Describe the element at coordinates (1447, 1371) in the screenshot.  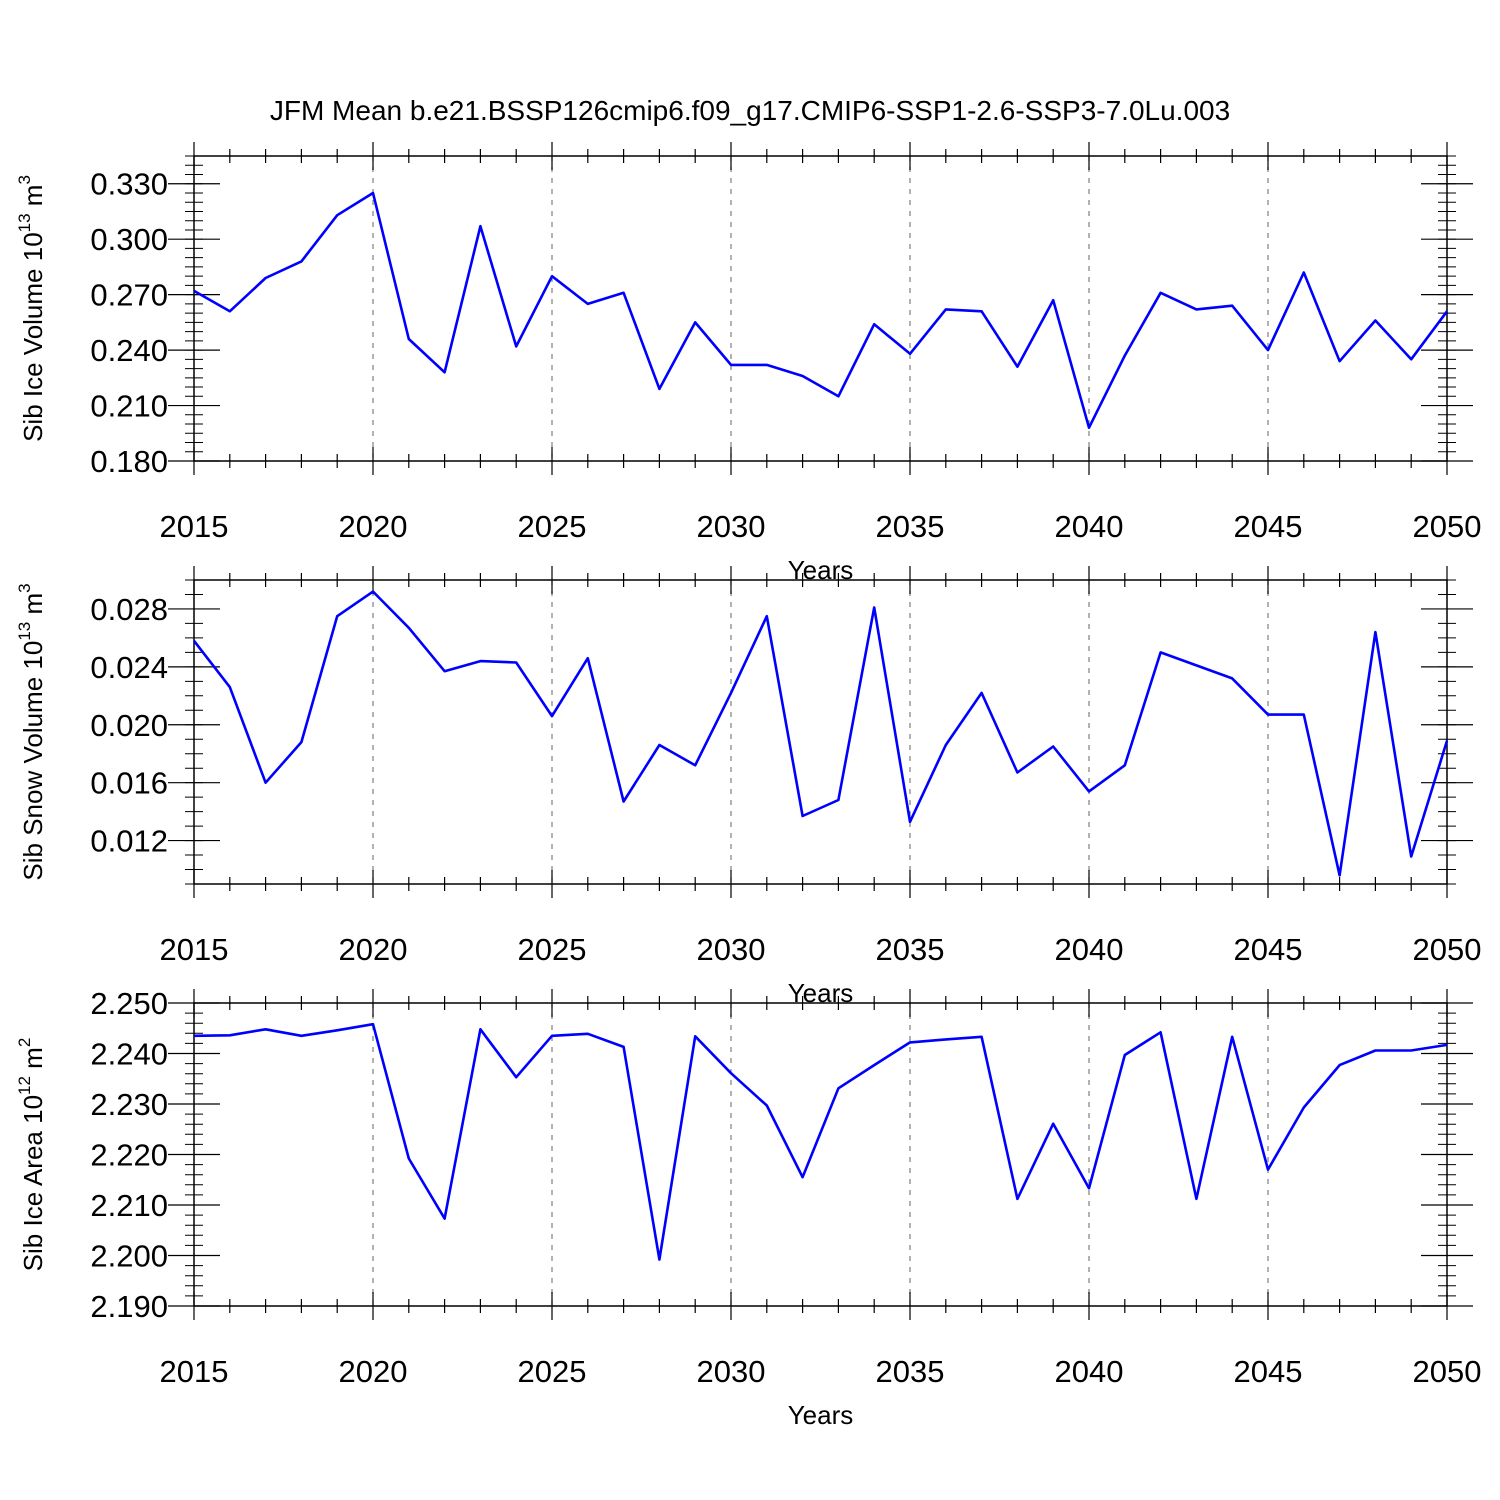
I see `ice-area-x-tick-label: 2050` at that location.